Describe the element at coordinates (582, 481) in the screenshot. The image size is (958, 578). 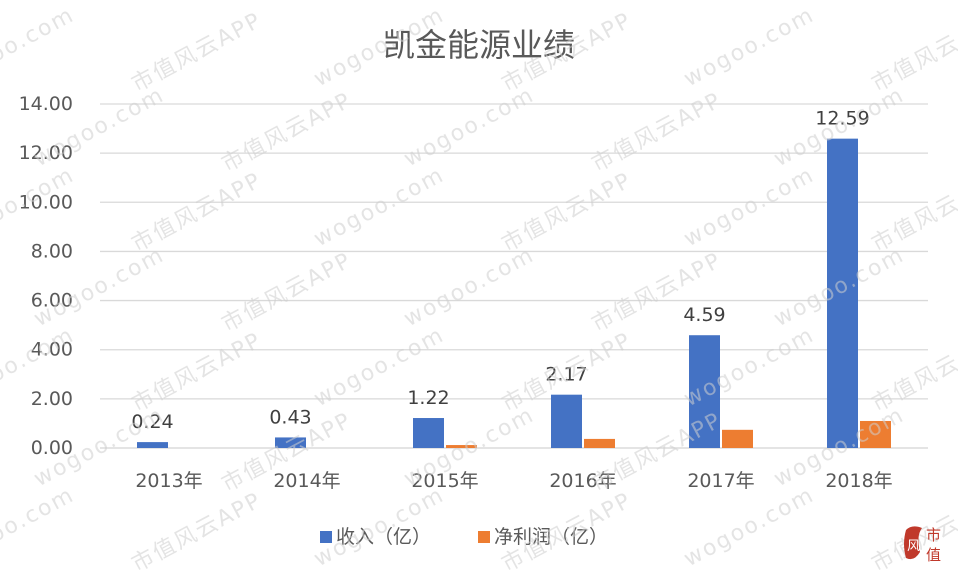
I see `x-tick-label: 2016年` at that location.